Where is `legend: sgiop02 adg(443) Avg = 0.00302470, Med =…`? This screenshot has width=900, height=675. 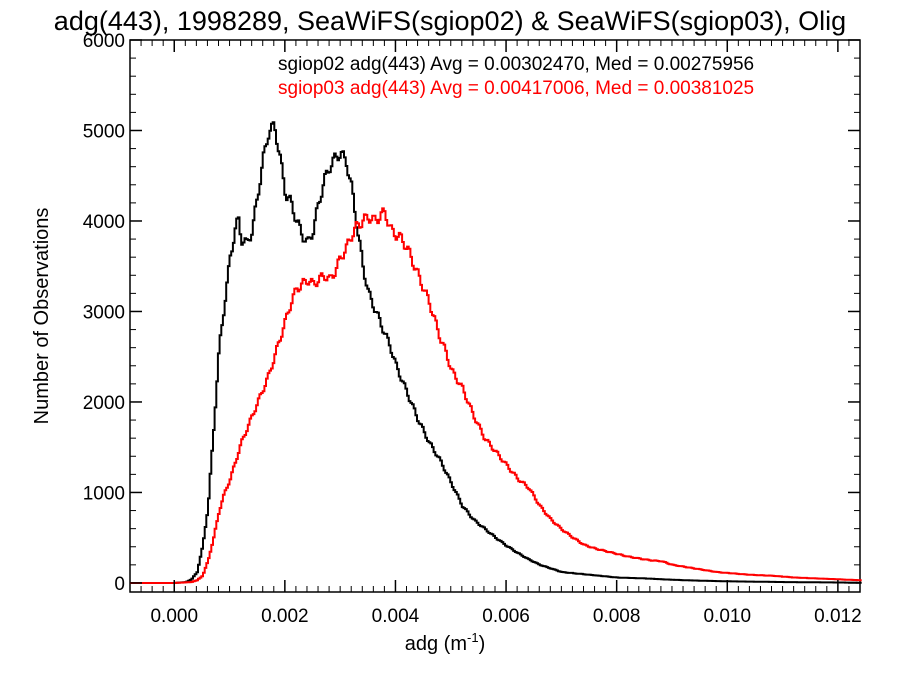
legend: sgiop02 adg(443) Avg = 0.00302470, Med =… is located at coordinates (516, 76).